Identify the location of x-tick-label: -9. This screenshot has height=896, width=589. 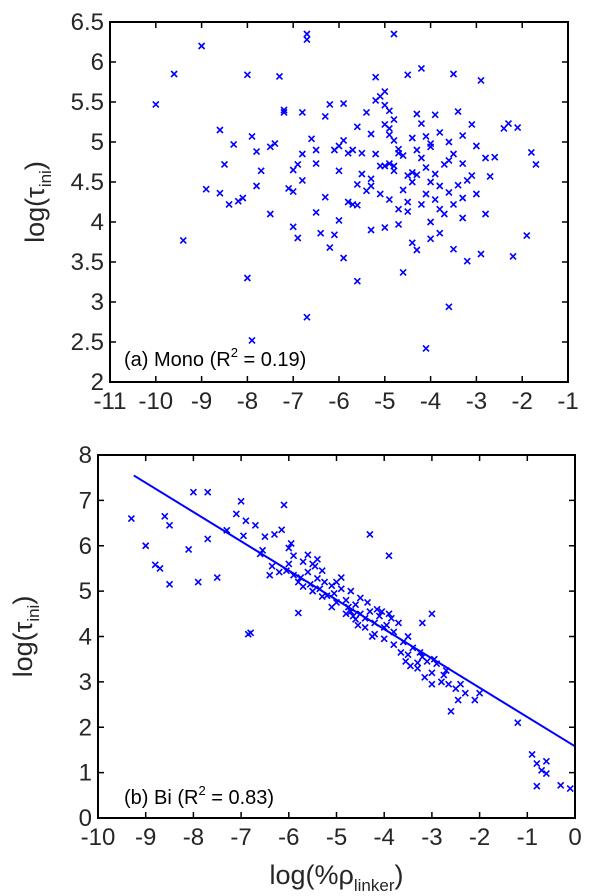
(201, 401).